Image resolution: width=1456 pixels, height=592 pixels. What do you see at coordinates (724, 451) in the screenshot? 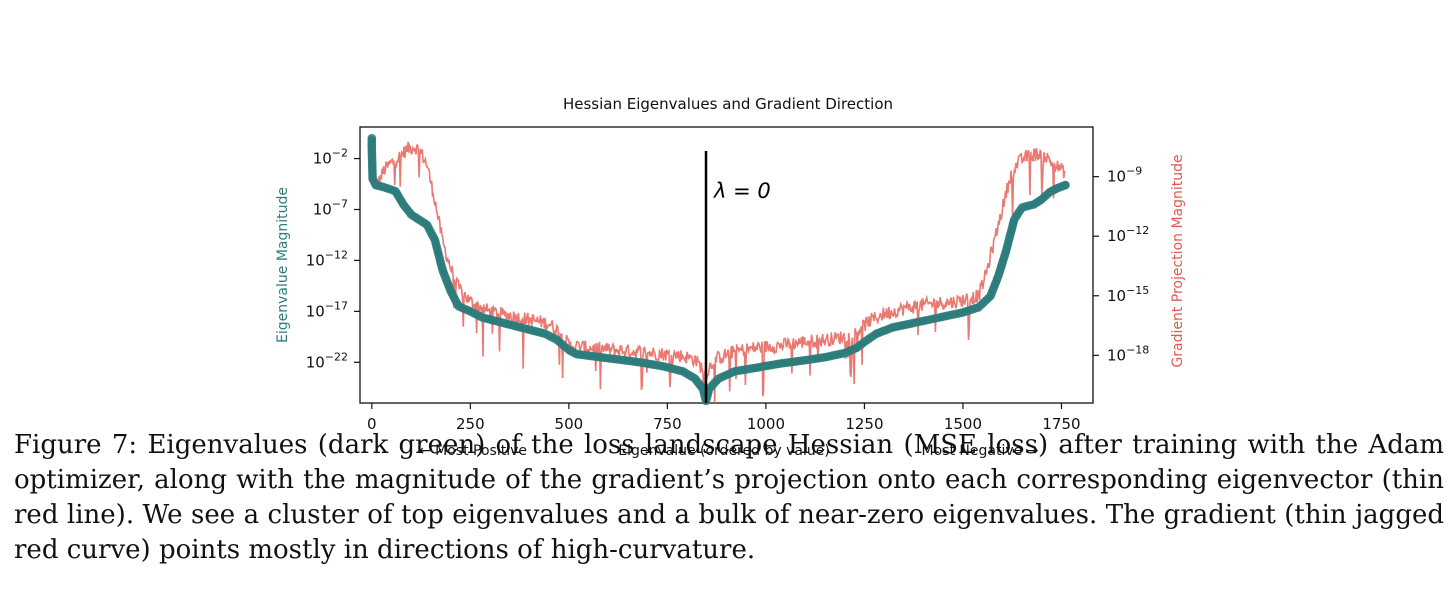
I see `x-axis-label: Eigenvalue (ordered by value)` at bounding box center [724, 451].